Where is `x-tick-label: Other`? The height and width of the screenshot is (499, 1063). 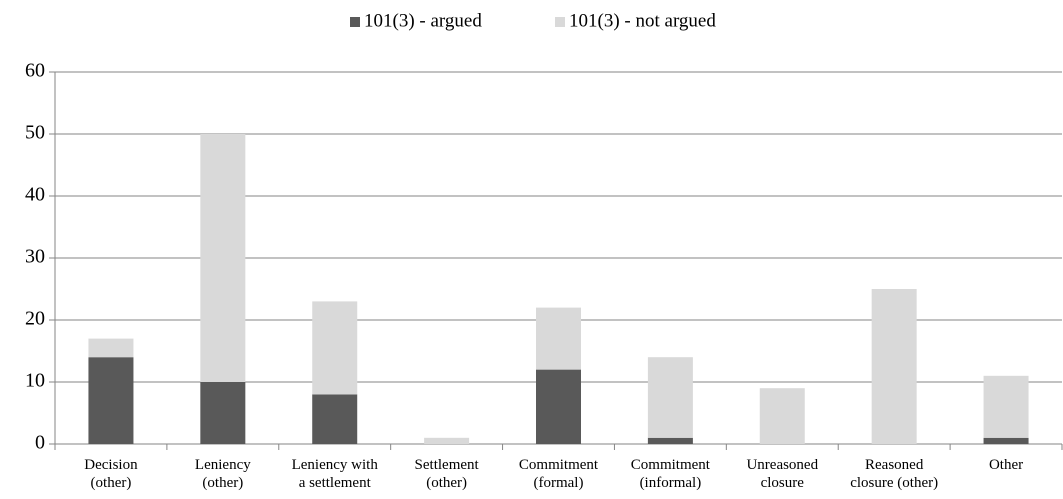
x-tick-label: Other is located at coordinates (1006, 465).